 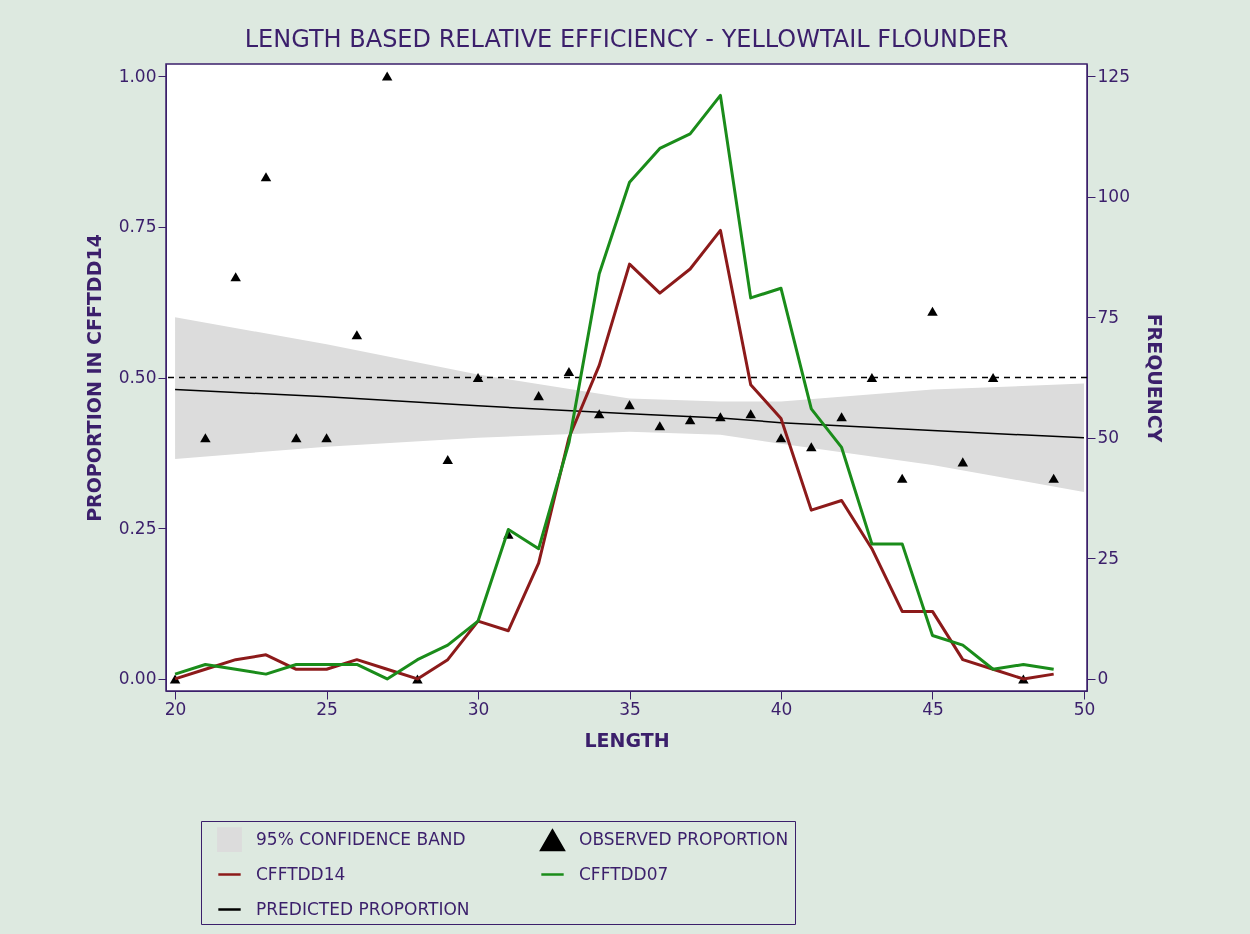 What do you see at coordinates (1154, 378) in the screenshot?
I see `y2-axis-title: FREQUENCY` at bounding box center [1154, 378].